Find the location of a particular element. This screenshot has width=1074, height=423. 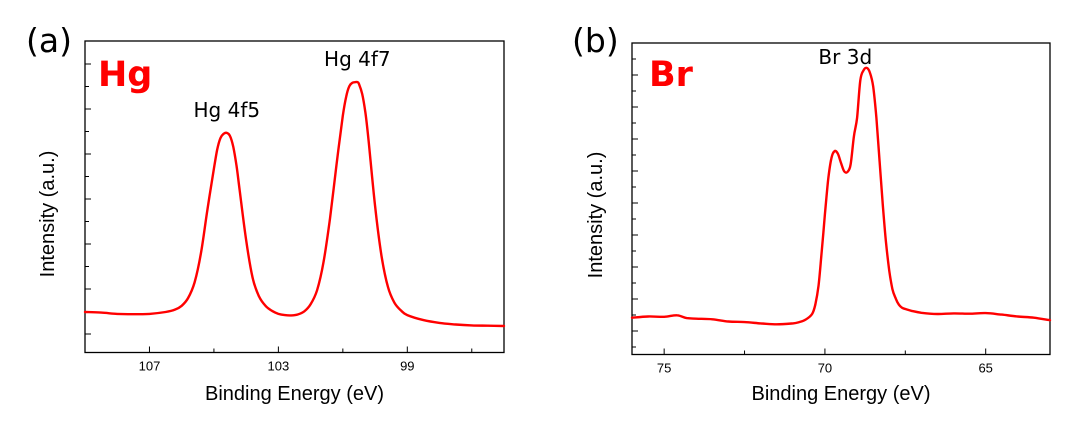

x-tick-labels-a: 107 103 99 is located at coordinates (277, 366).